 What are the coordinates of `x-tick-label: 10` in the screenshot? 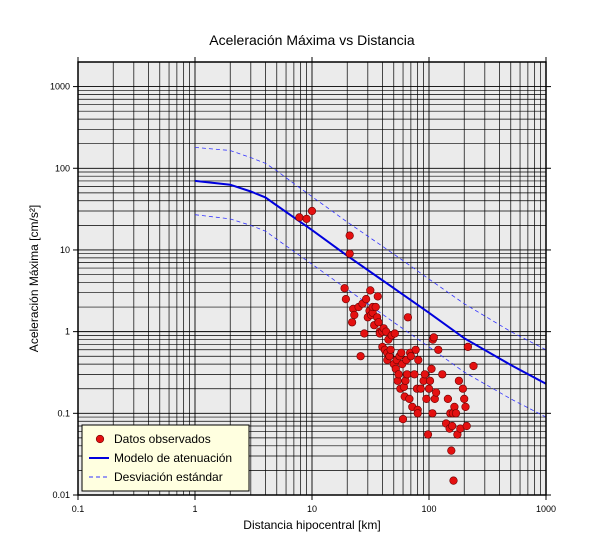 It's located at (312, 509).